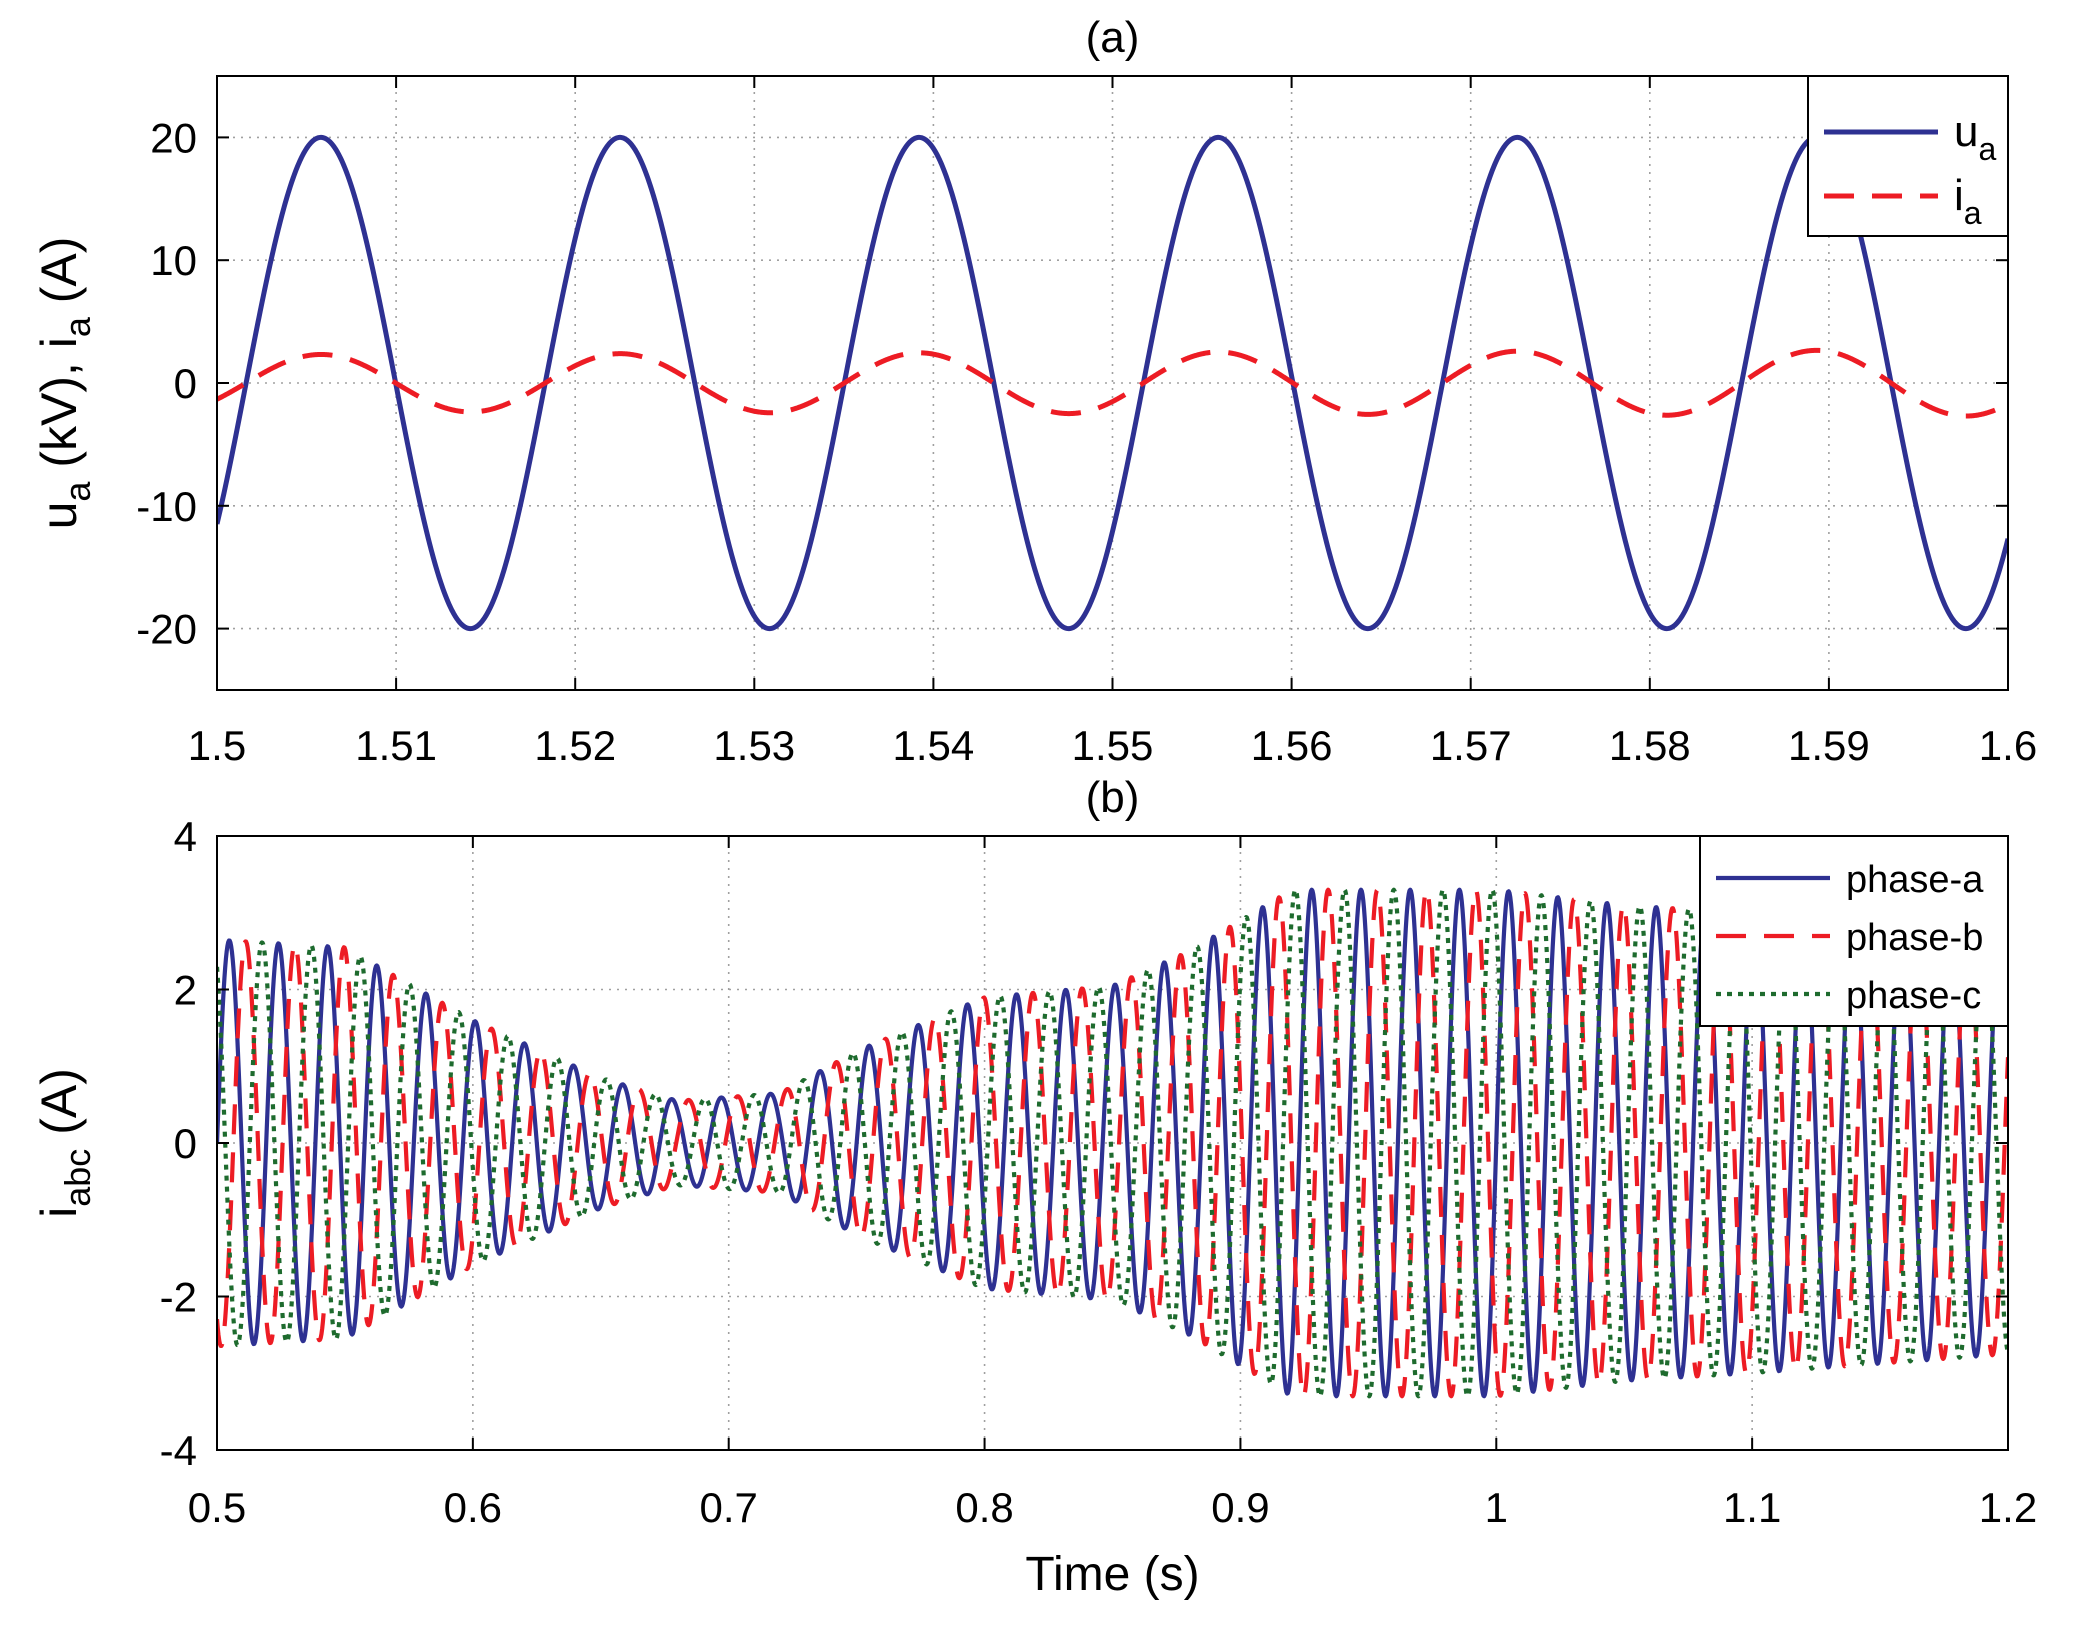 The image size is (2084, 1628). What do you see at coordinates (64, 383) in the screenshot?
I see `y-axis-label: ua (kV), ia (A)` at bounding box center [64, 383].